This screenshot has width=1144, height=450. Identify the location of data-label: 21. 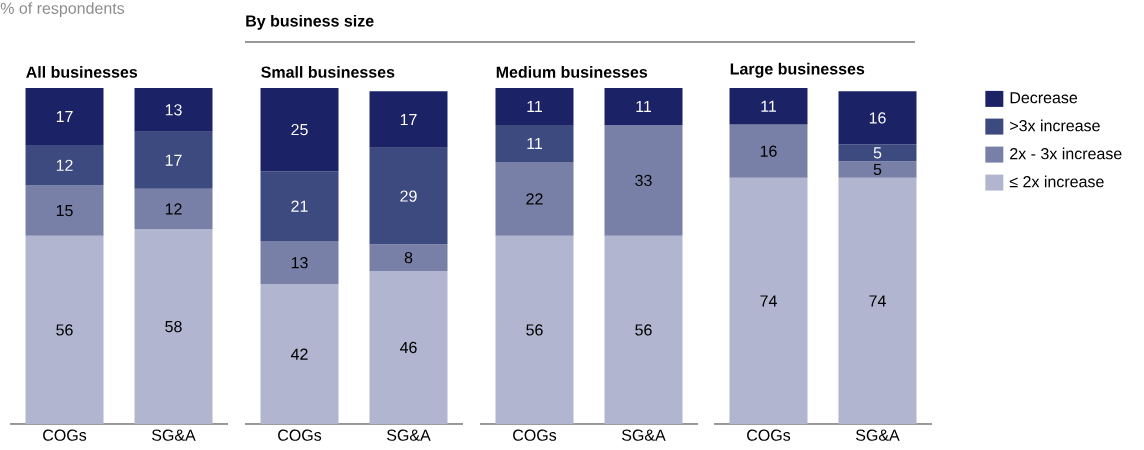
(299, 206).